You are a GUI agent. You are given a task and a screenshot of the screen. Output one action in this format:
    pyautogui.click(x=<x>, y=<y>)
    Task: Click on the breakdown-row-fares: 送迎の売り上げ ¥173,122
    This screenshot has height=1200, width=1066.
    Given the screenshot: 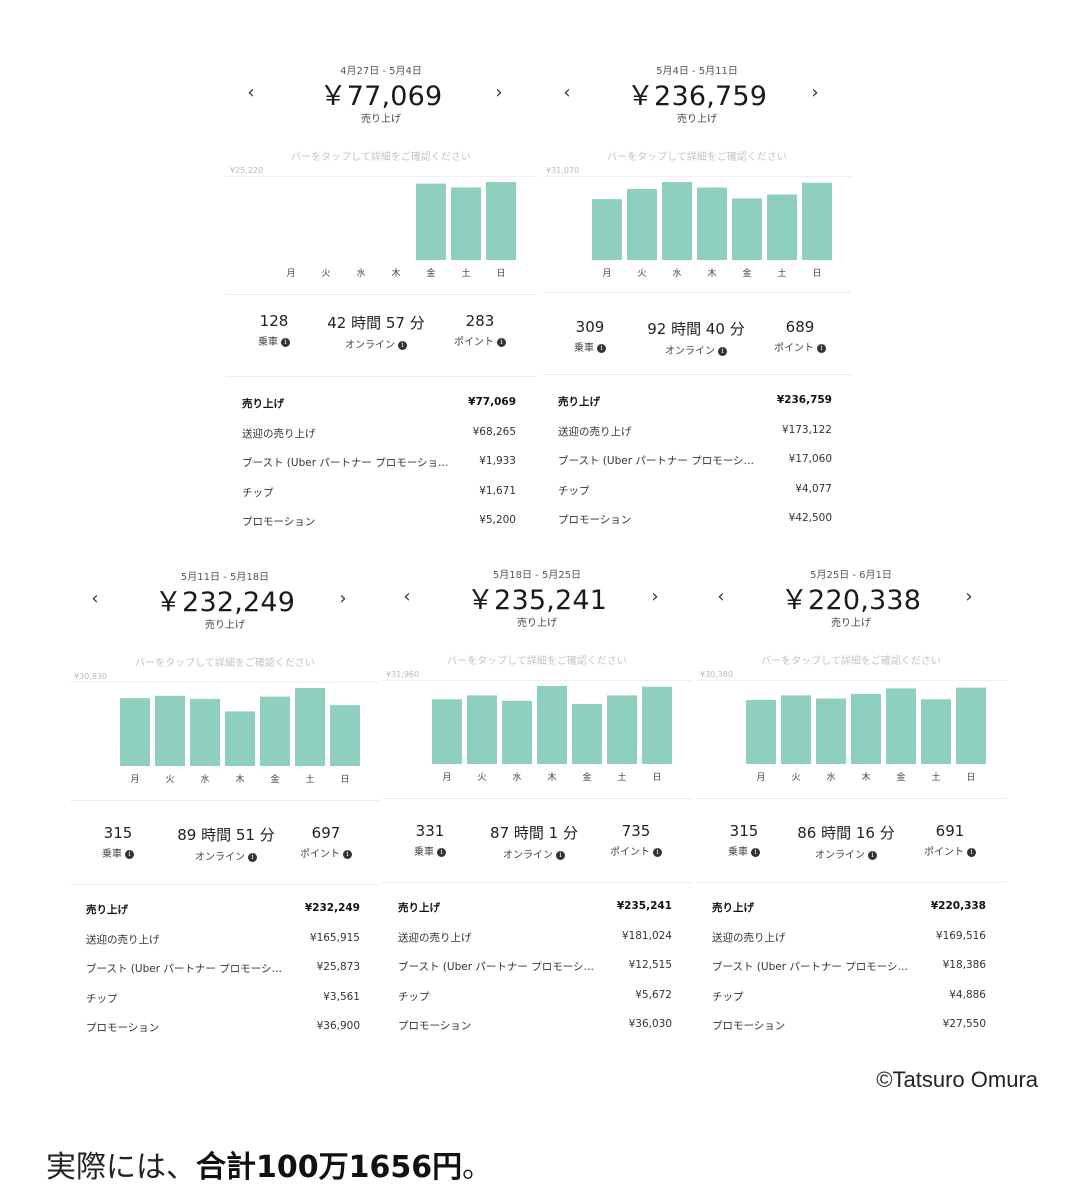 What is the action you would take?
    pyautogui.click(x=695, y=439)
    